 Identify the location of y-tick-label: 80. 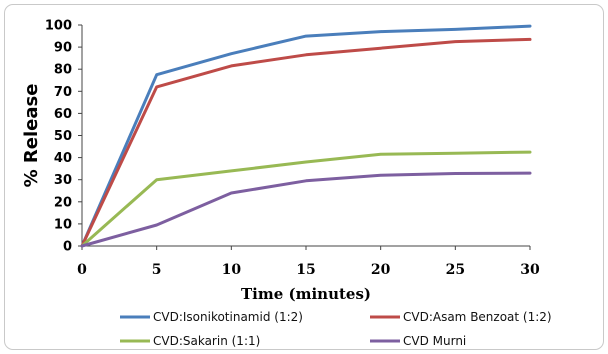
(63, 70).